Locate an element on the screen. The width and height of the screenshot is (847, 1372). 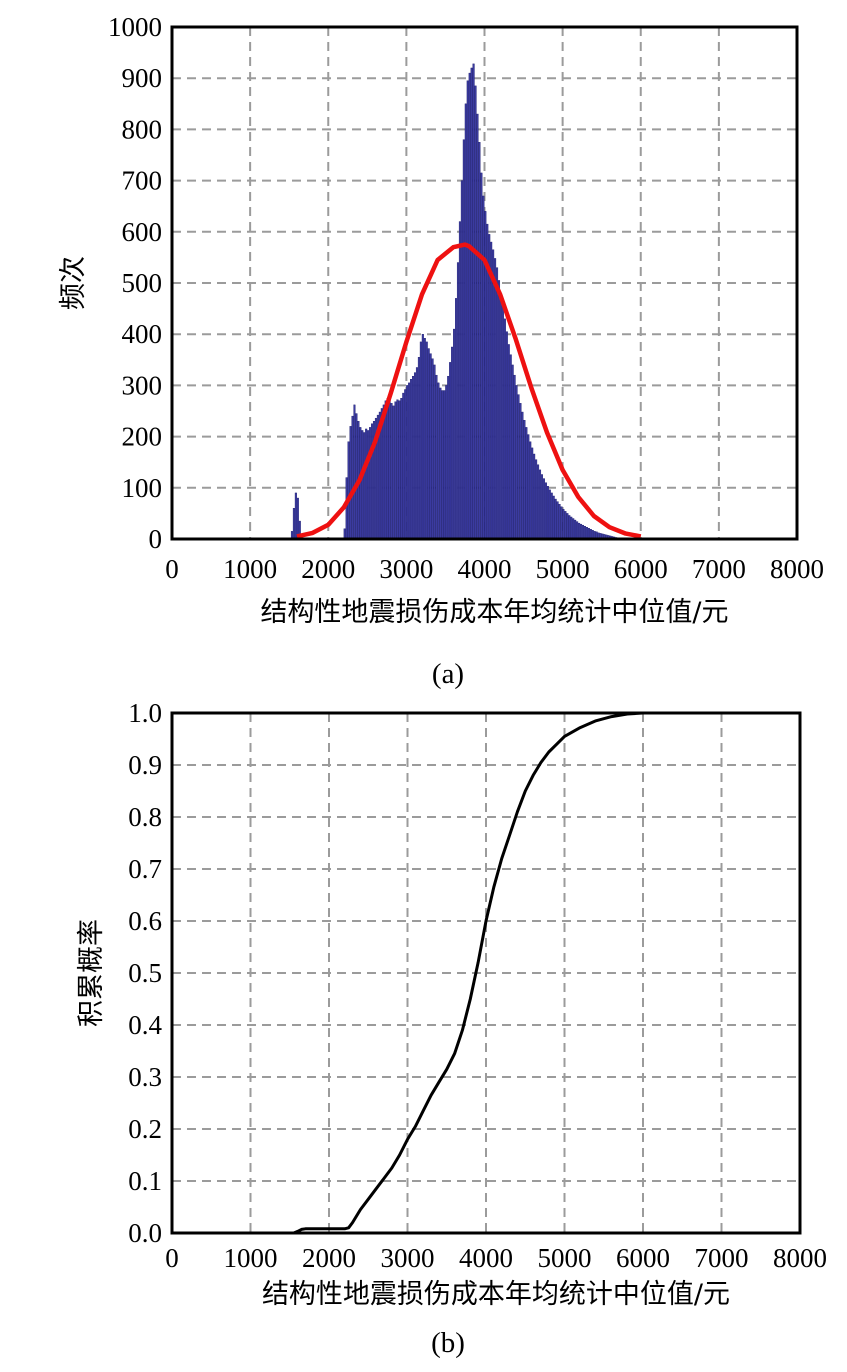
x-tick-label-b: 5000 is located at coordinates (565, 1258).